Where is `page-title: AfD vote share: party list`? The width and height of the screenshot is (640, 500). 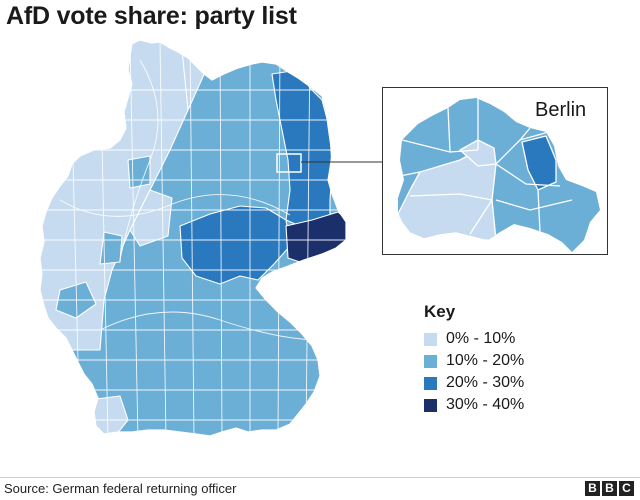
page-title: AfD vote share: party list is located at coordinates (151, 16).